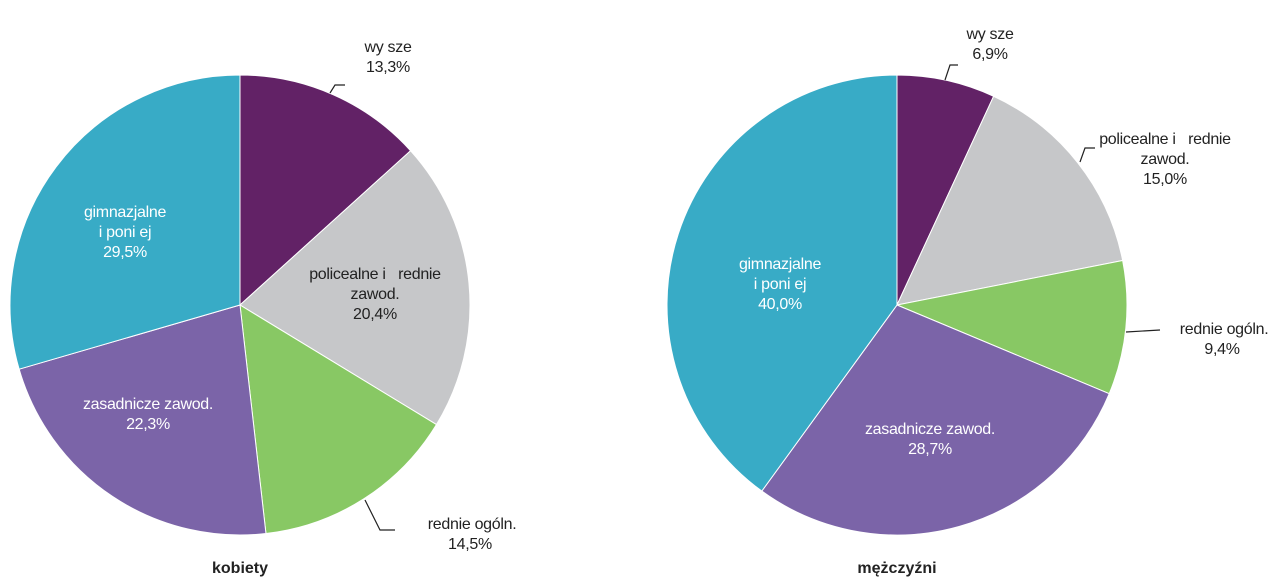 Image resolution: width=1278 pixels, height=583 pixels. What do you see at coordinates (780, 304) in the screenshot?
I see `value-label: 40,0%` at bounding box center [780, 304].